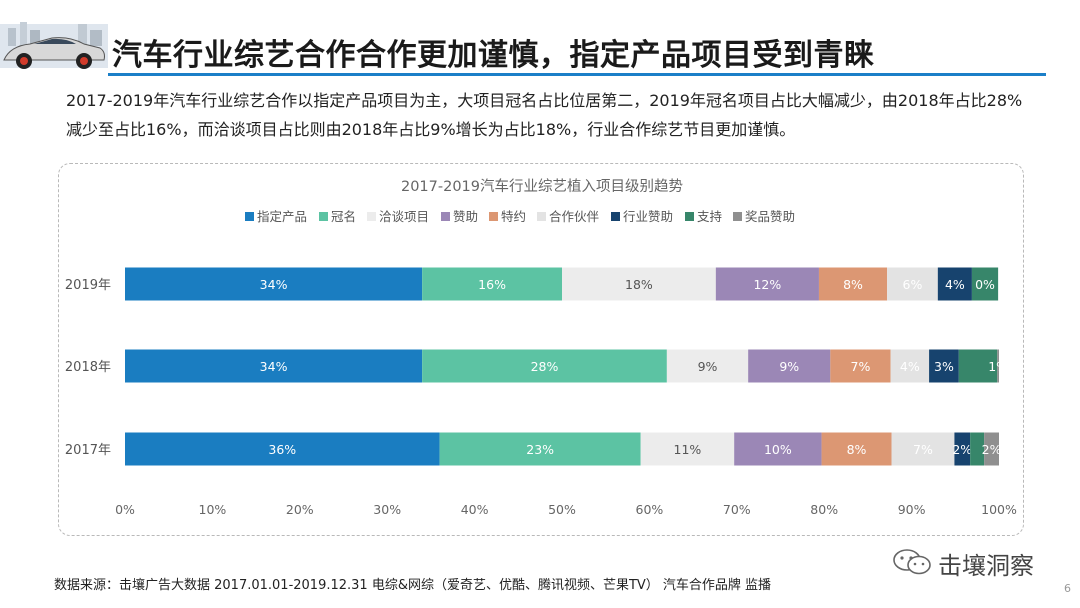 The height and width of the screenshot is (608, 1080). Describe the element at coordinates (54, 45) in the screenshot. I see `car-logo-icon` at that location.